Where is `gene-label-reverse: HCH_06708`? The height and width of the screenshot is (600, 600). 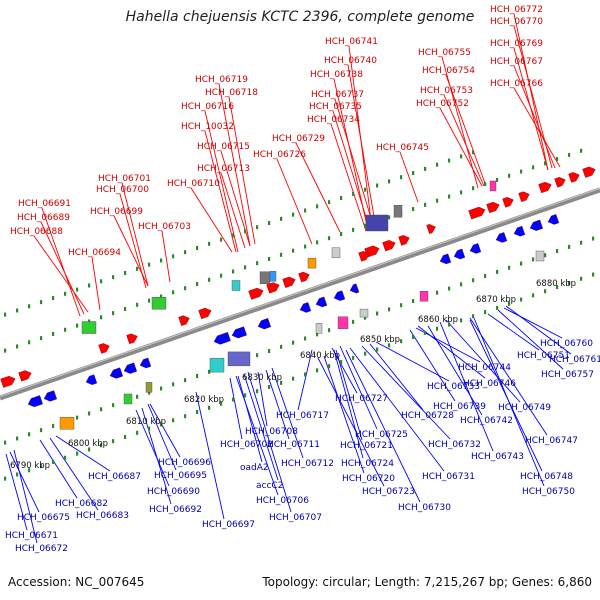
gene-label-reverse: HCH_06708 is located at coordinates (271, 432).